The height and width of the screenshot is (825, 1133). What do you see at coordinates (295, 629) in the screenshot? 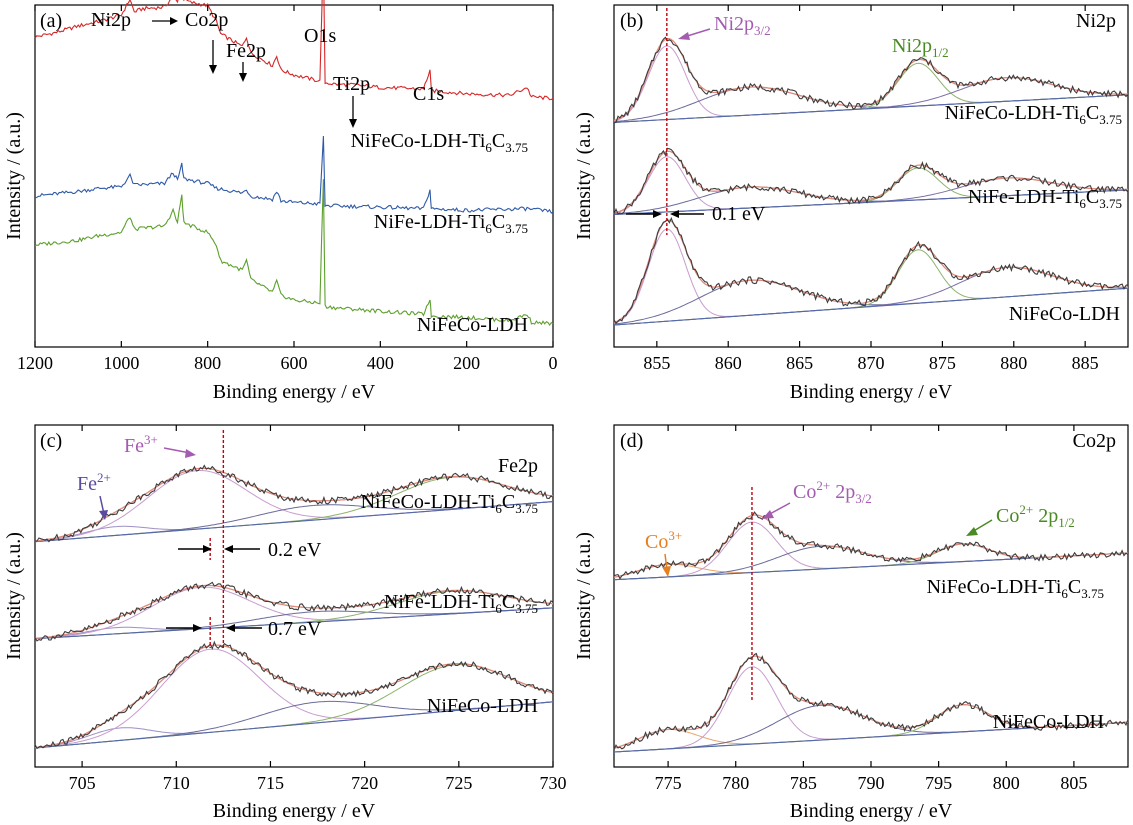
I see `ann-shift-0-7ev: 0.7 eV` at bounding box center [295, 629].